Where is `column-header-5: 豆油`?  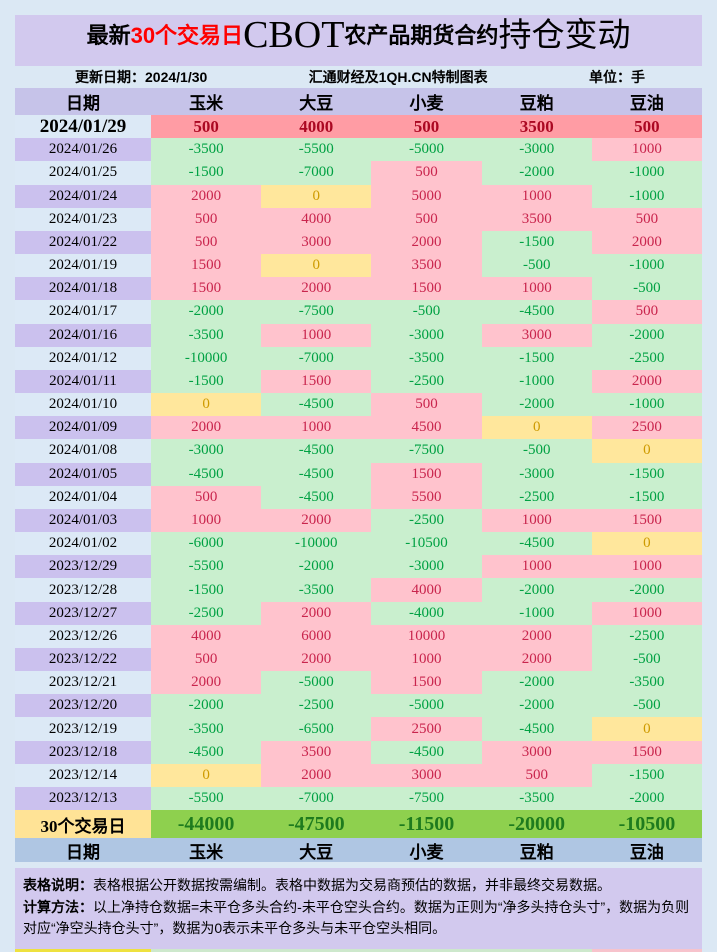
column-header-5: 豆油 is located at coordinates (646, 103).